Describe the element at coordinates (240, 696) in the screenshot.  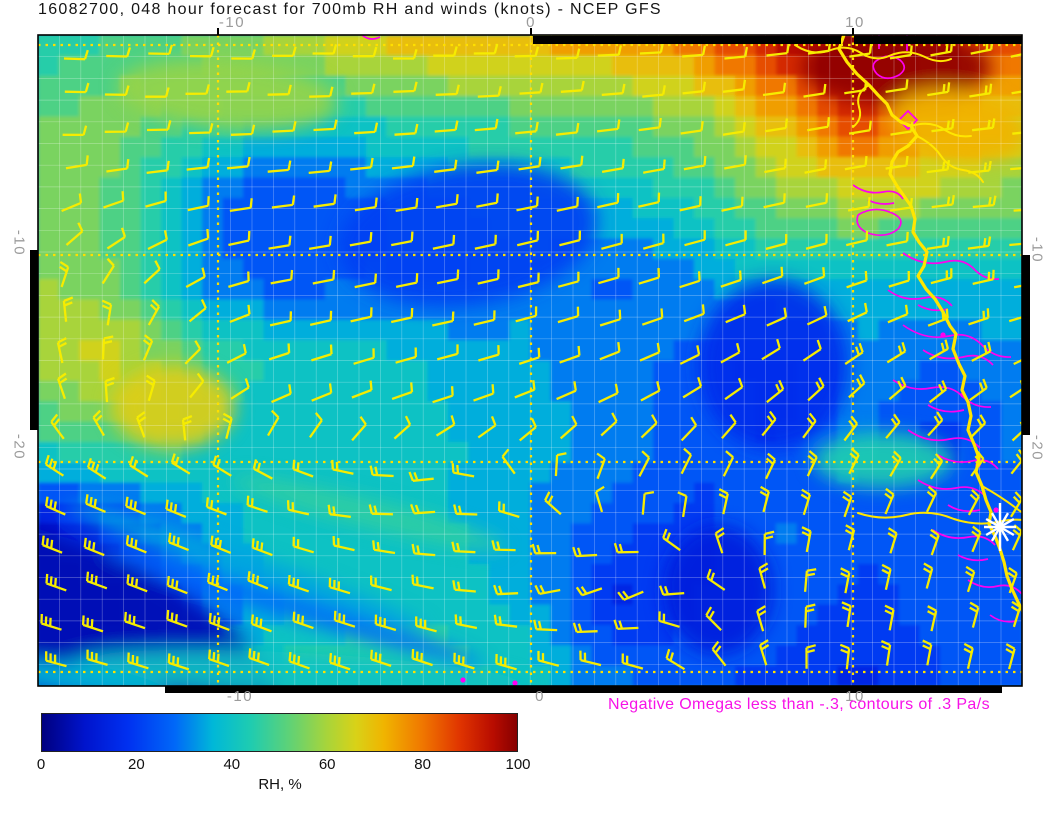
I see `lon-tick-label-bottom: -10` at that location.